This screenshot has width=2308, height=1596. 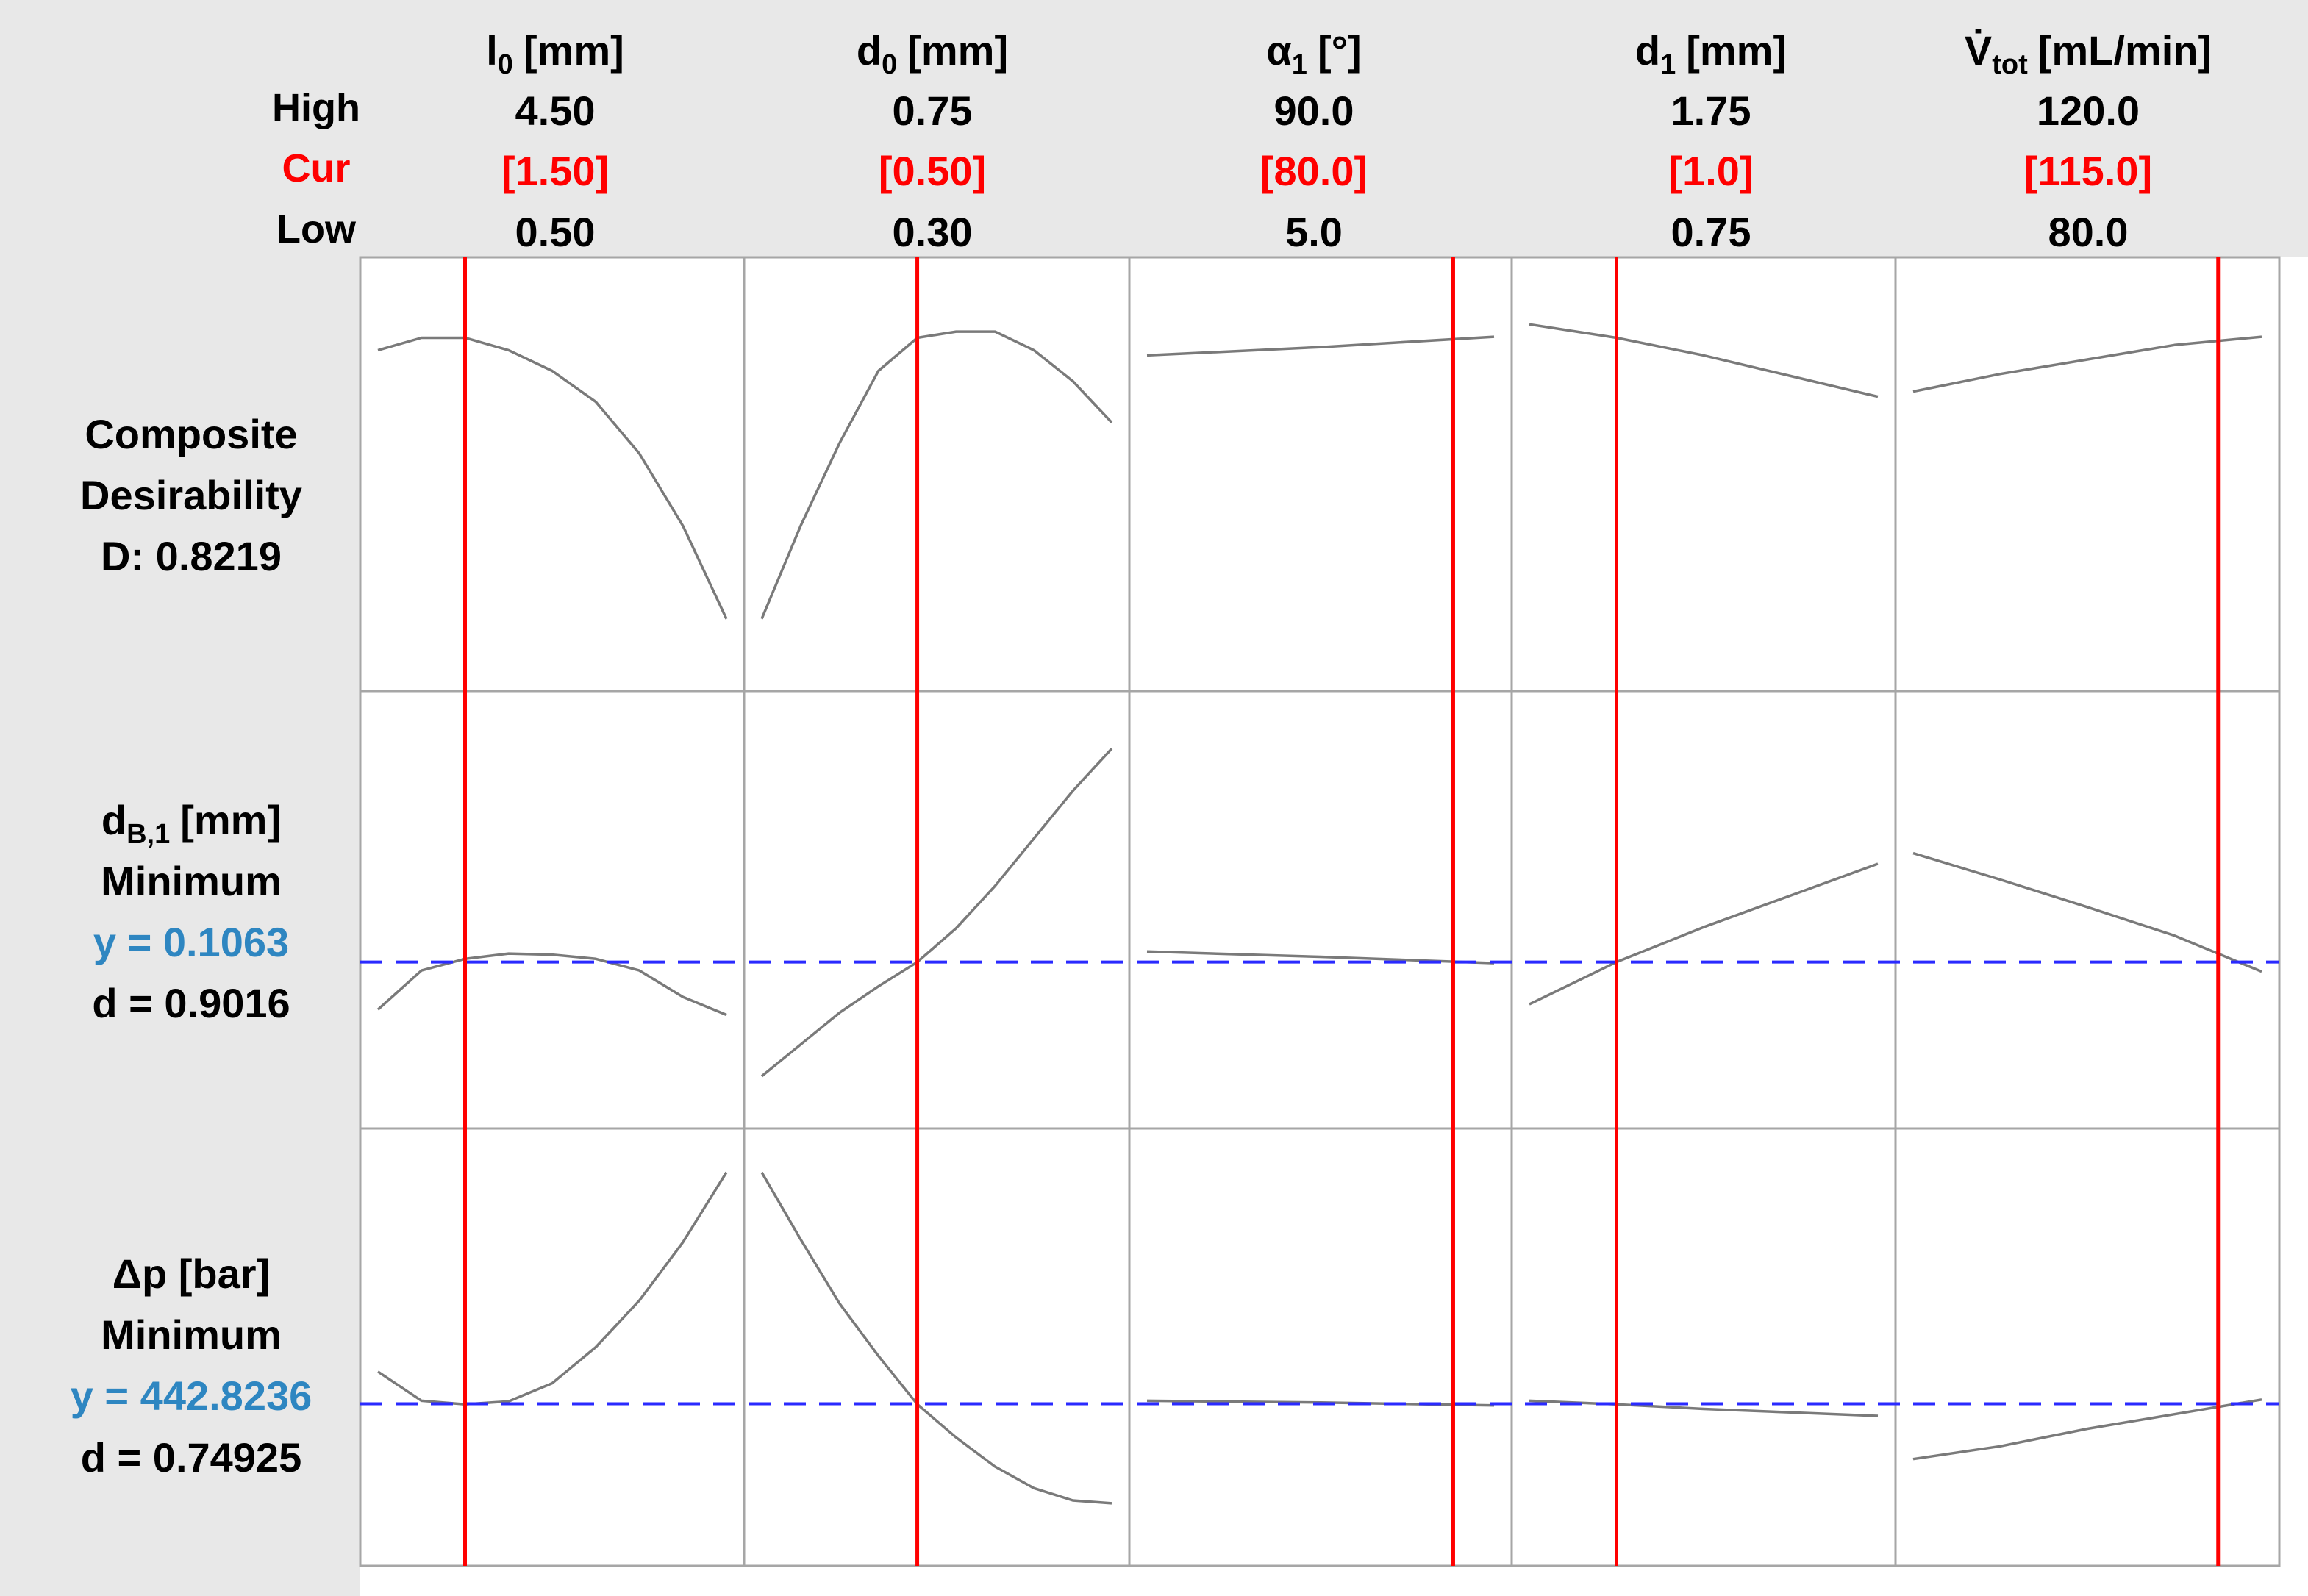 I want to click on factor-name: d0 [mm], so click(x=932, y=53).